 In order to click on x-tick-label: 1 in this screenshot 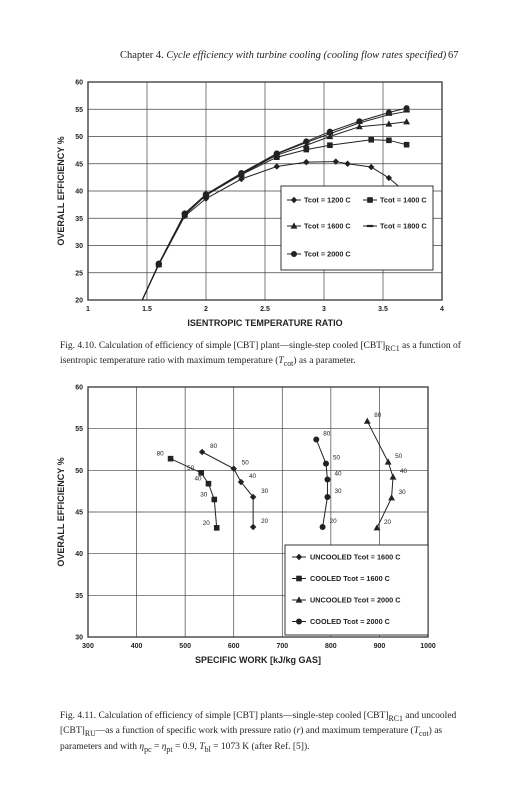, I will do `click(88, 309)`.